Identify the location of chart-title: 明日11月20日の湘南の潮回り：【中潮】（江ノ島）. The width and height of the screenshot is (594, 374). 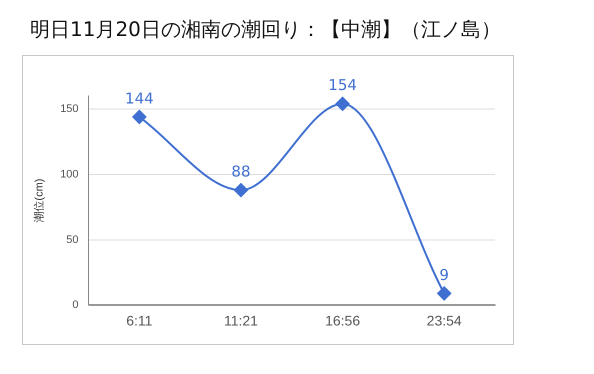
(265, 29).